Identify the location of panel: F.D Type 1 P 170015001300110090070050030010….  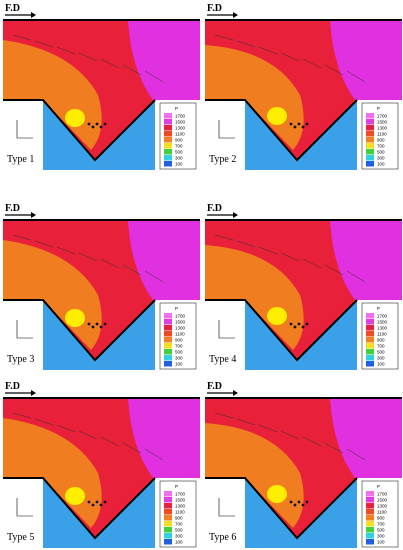
(101, 86).